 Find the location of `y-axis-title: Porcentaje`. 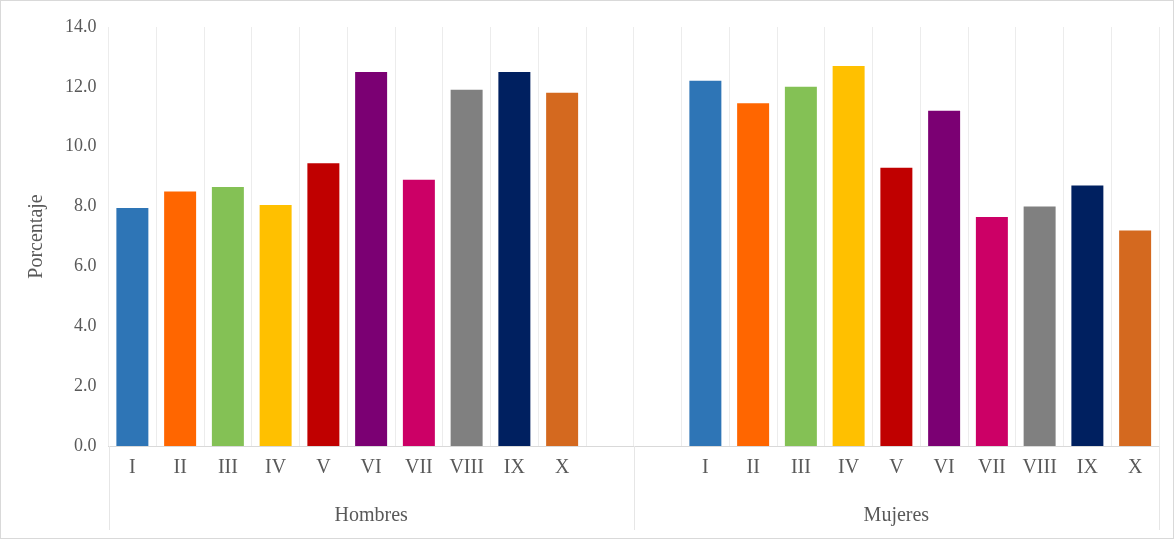

y-axis-title: Porcentaje is located at coordinates (36, 236).